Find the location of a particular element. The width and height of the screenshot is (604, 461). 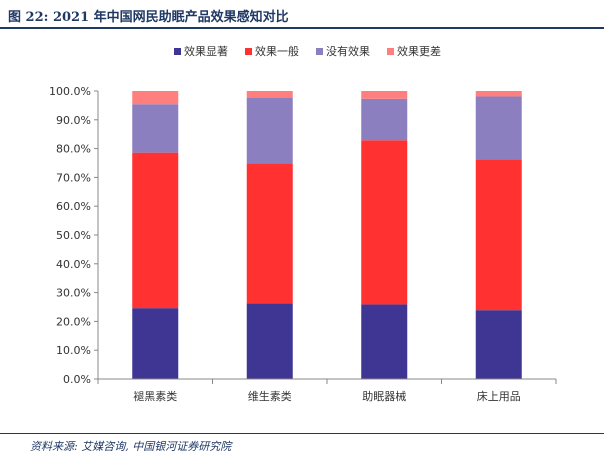

legend-item: 效果显著 is located at coordinates (201, 51).